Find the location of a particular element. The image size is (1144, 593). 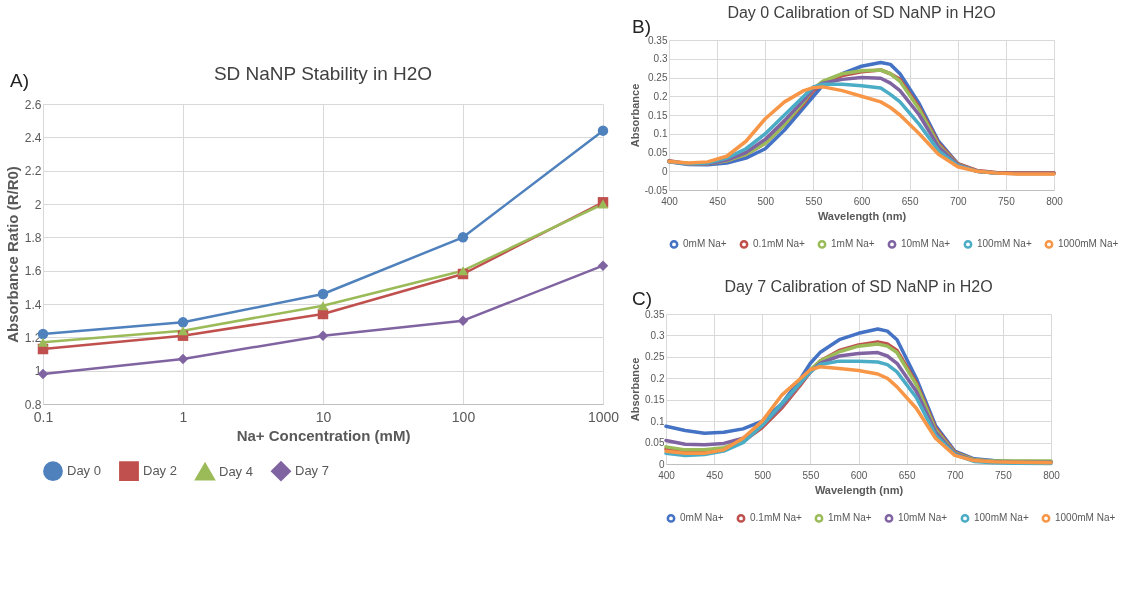

y-tick-label: -0.05 is located at coordinates (656, 190).